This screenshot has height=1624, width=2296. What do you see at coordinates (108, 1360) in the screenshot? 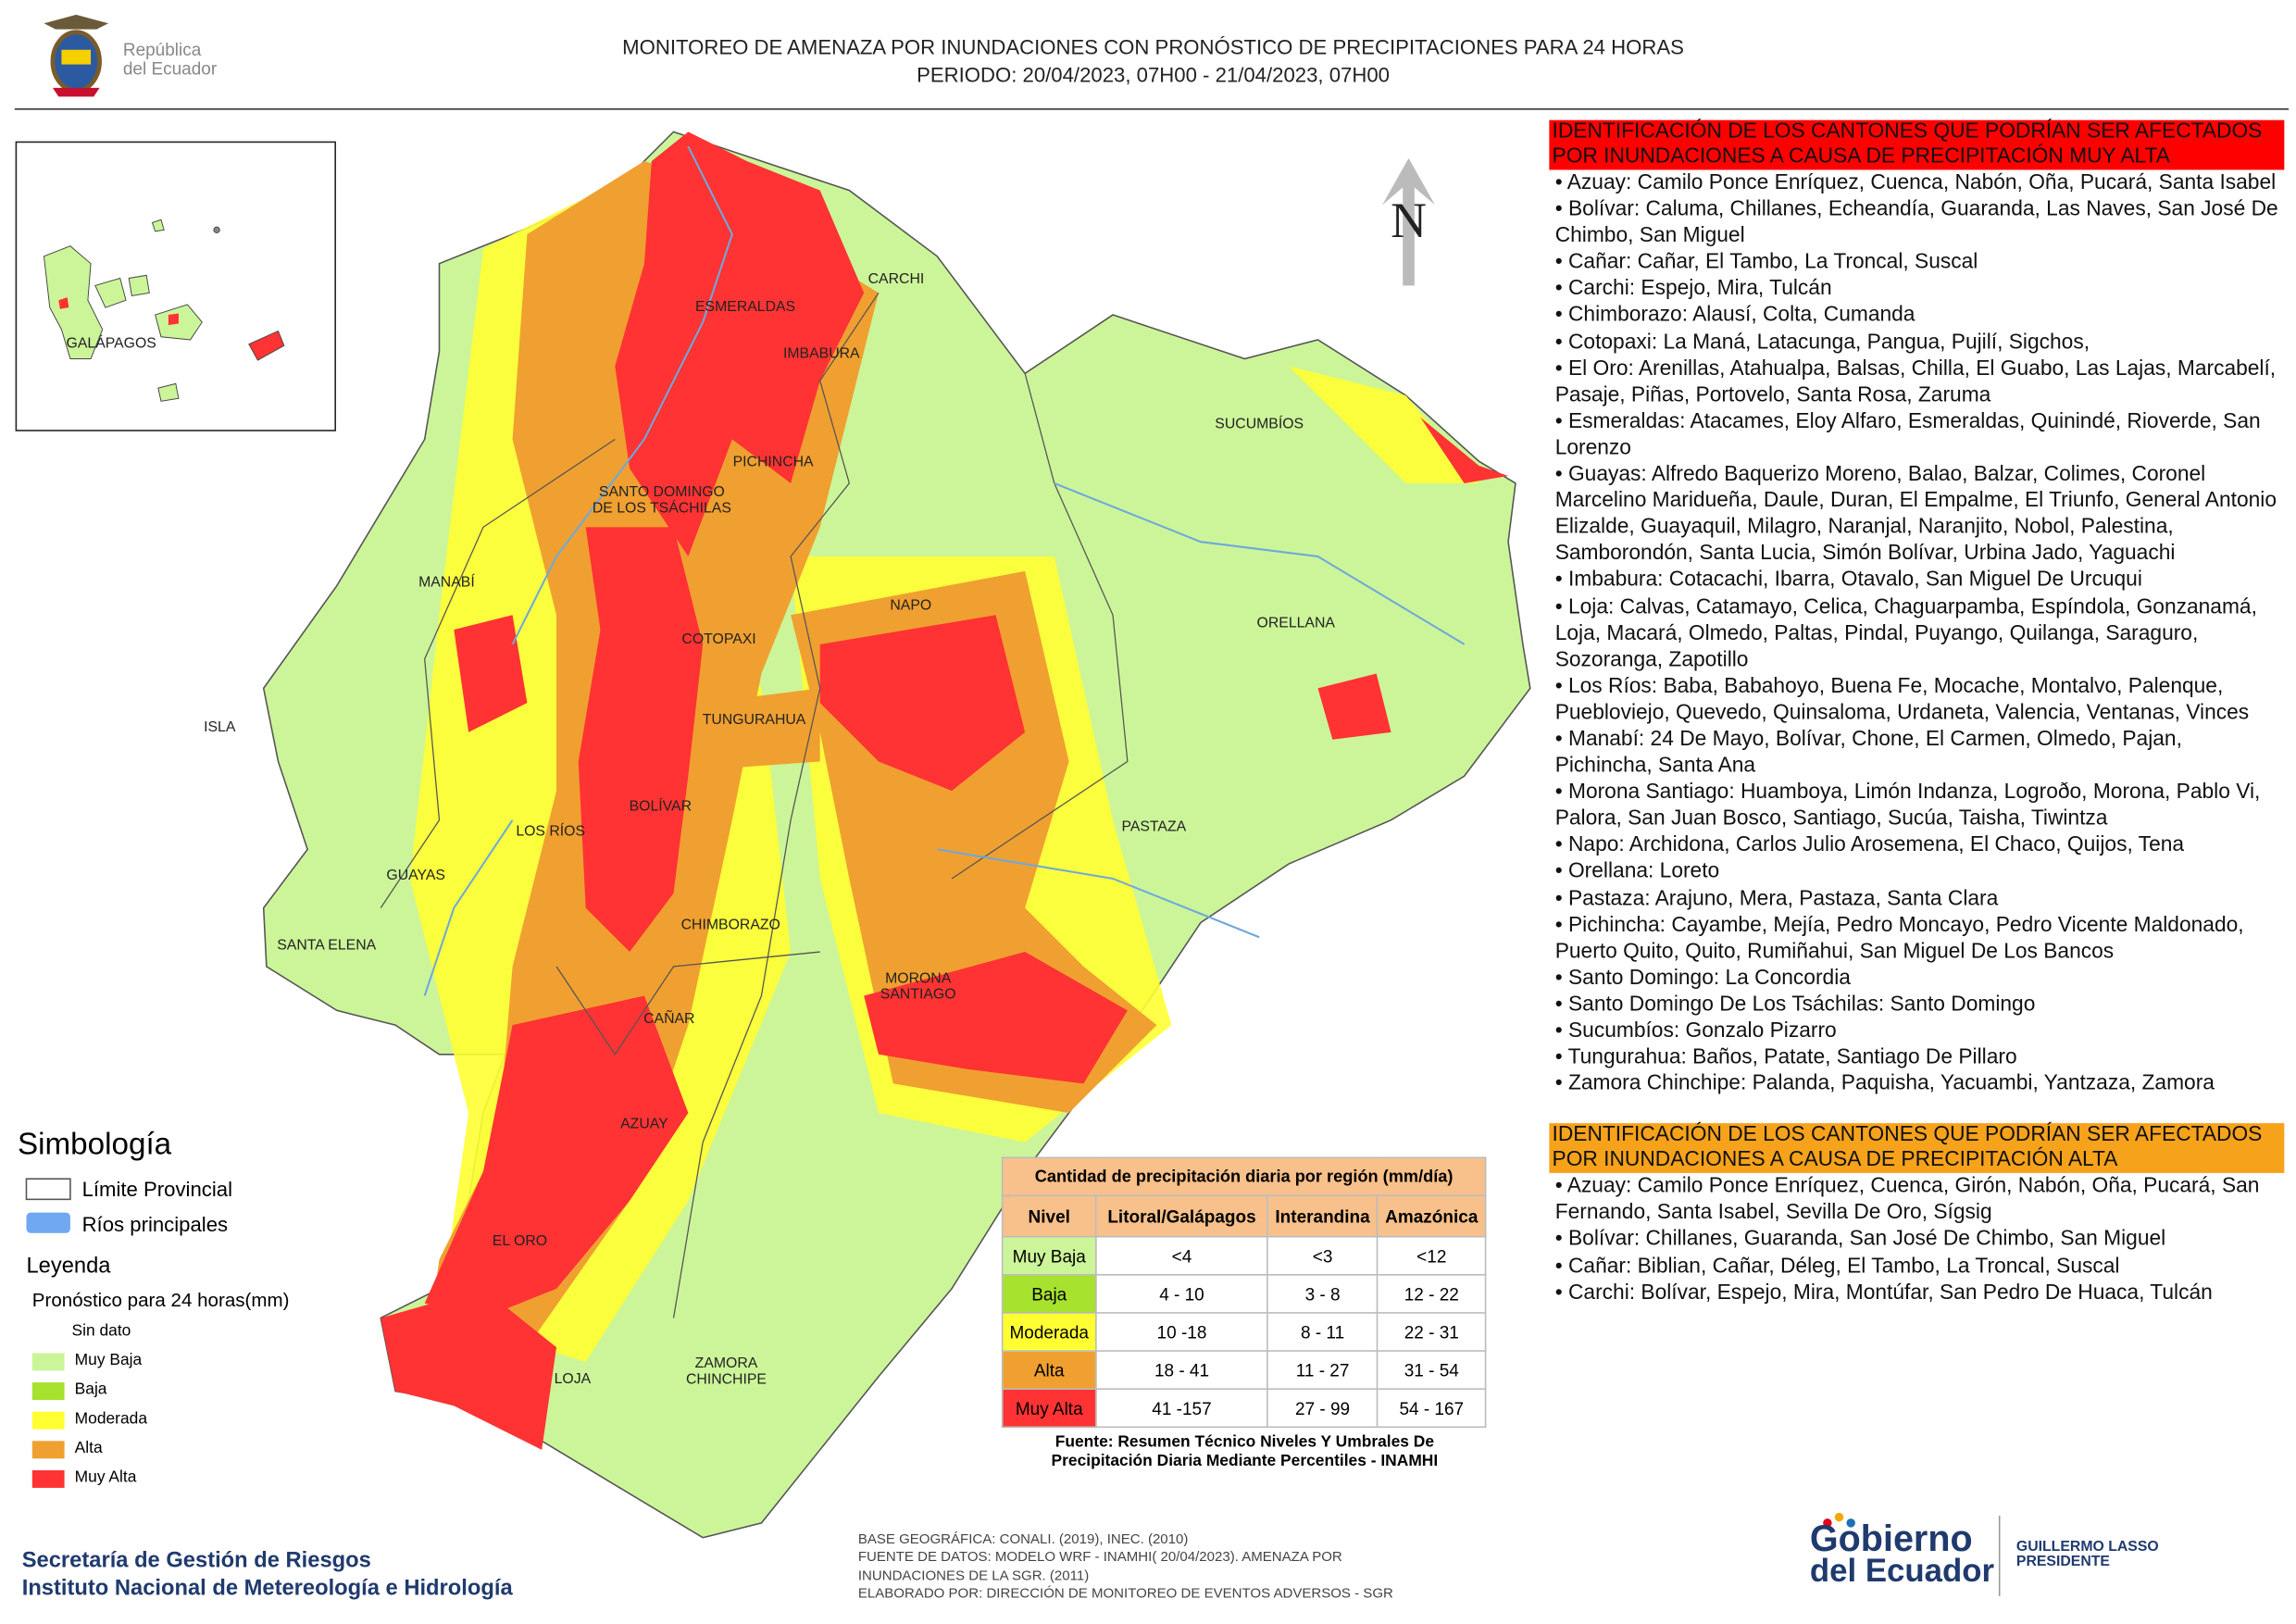
I see `class-label: Muy Baja` at bounding box center [108, 1360].